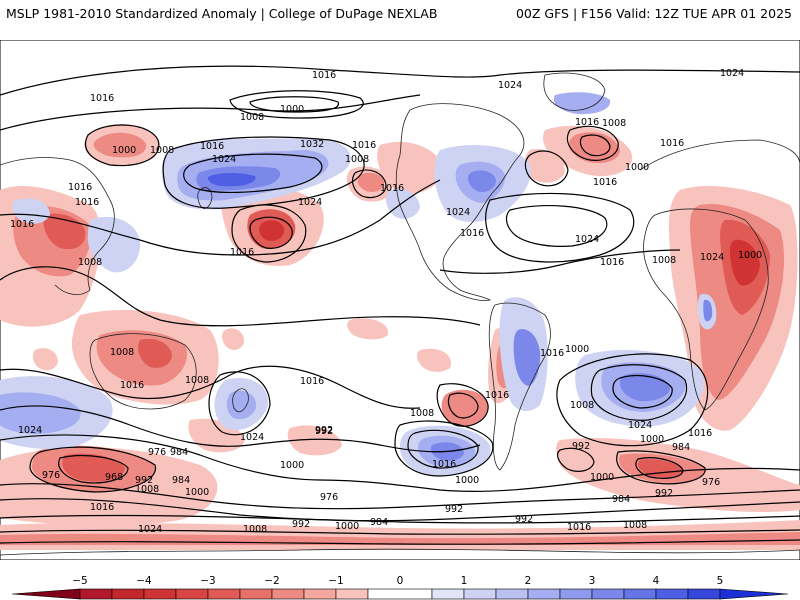 Image resolution: width=800 pixels, height=600 pixels. I want to click on colorbar: −5 −4 −3 −2 −1 0 1 2 3 4 5, so click(400, 587).